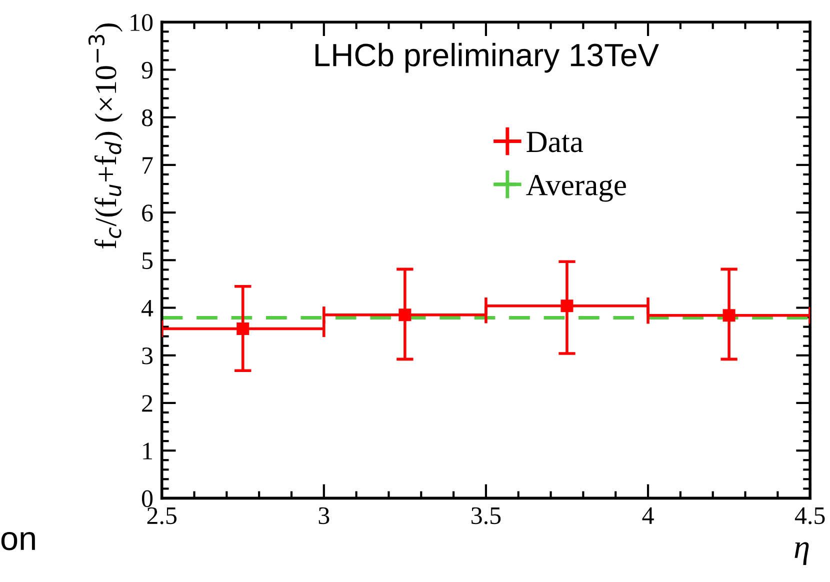  What do you see at coordinates (486, 515) in the screenshot?
I see `x-tick-label: 3.5` at bounding box center [486, 515].